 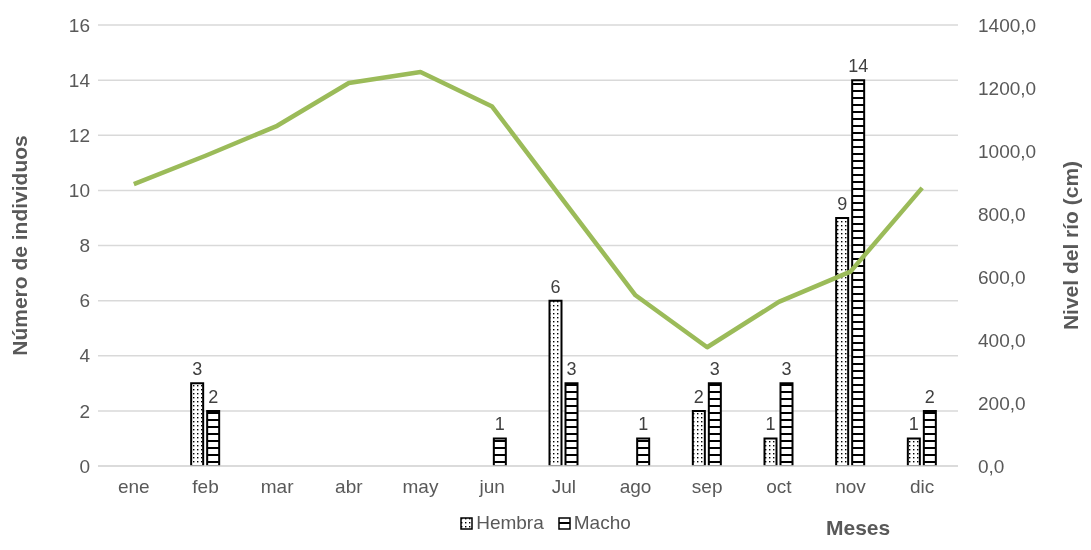 I want to click on x-tick-label: oct, so click(x=779, y=487).